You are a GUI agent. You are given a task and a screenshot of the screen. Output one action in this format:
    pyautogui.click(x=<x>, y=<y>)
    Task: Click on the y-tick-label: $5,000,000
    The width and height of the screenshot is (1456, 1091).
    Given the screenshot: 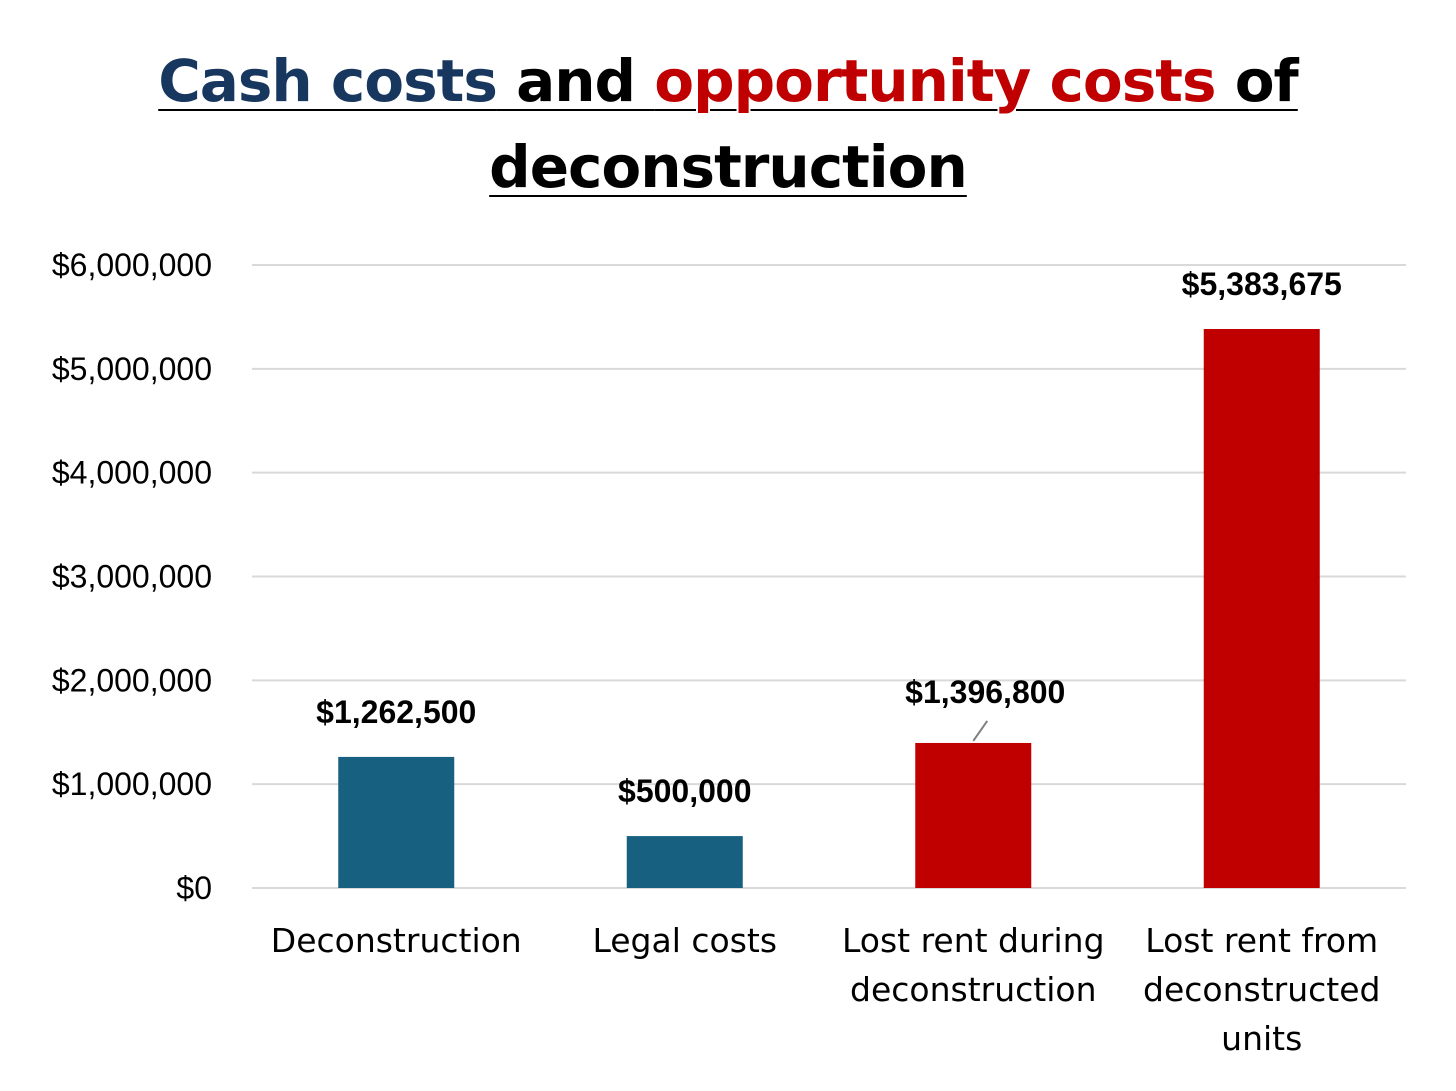 What is the action you would take?
    pyautogui.click(x=132, y=369)
    